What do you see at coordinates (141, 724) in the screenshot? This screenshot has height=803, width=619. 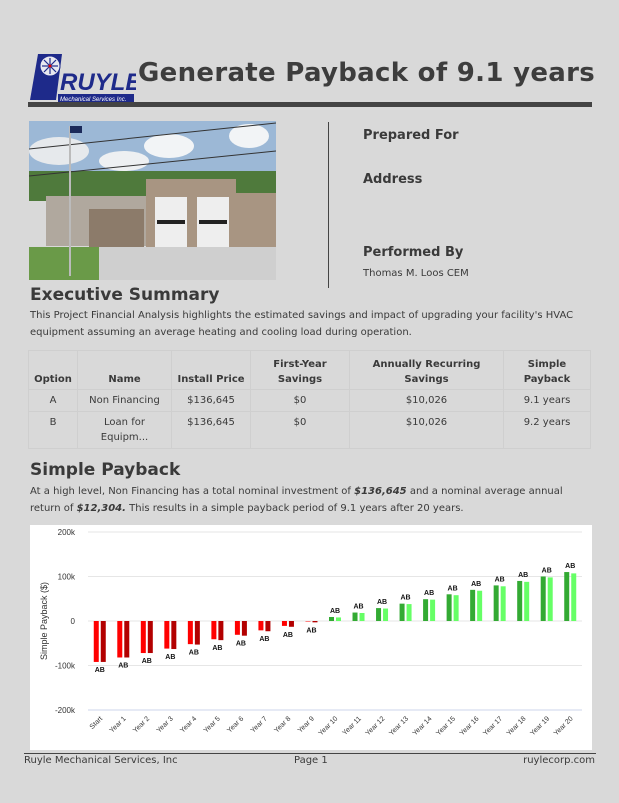 I see `x-tick-label: Year 2` at bounding box center [141, 724].